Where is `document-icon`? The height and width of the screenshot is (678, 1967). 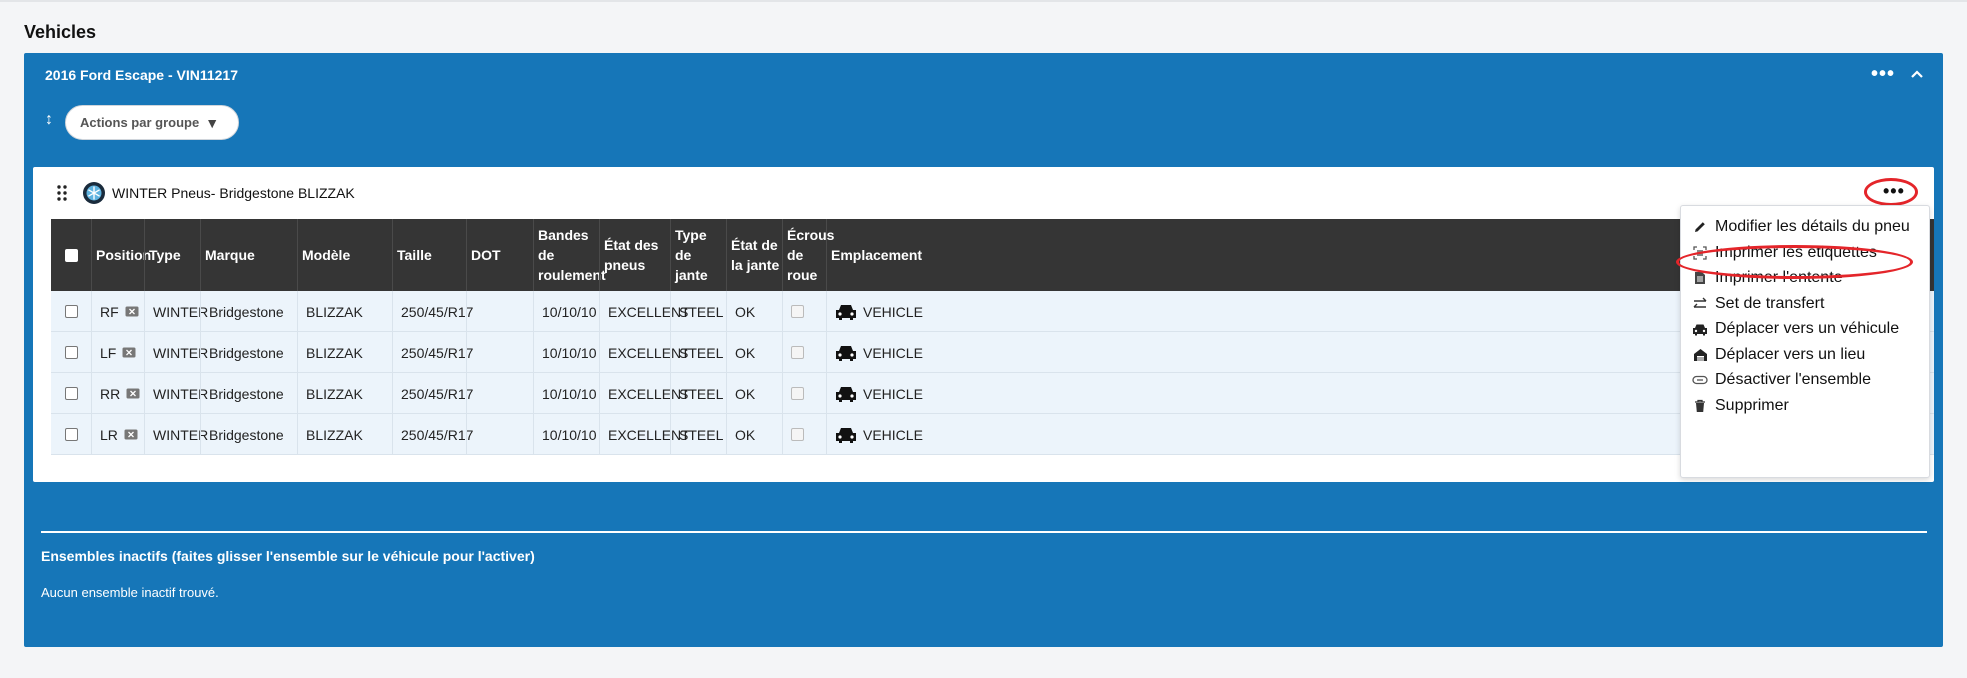 document-icon is located at coordinates (1700, 278).